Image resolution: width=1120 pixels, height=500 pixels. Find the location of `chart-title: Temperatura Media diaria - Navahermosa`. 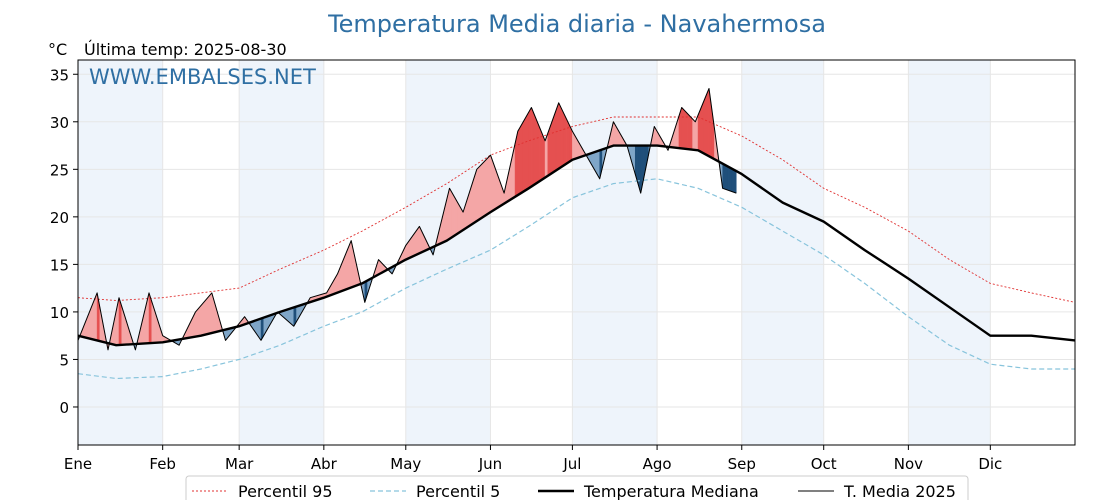

chart-title: Temperatura Media diaria - Navahermosa is located at coordinates (576, 24).